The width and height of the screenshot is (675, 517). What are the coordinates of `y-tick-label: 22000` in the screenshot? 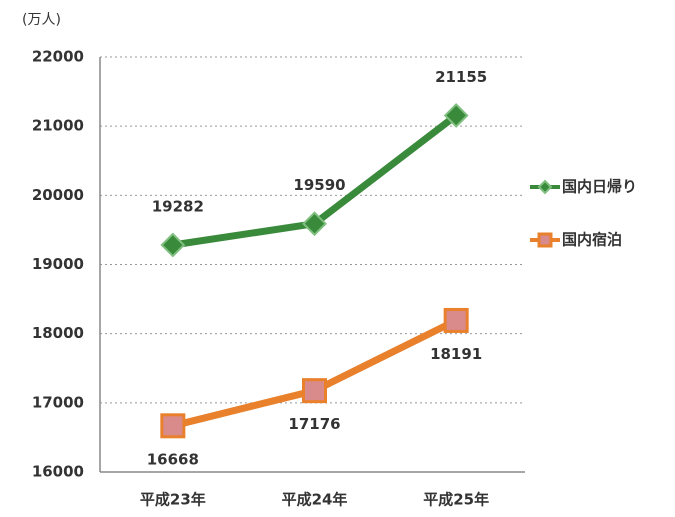 It's located at (58, 57).